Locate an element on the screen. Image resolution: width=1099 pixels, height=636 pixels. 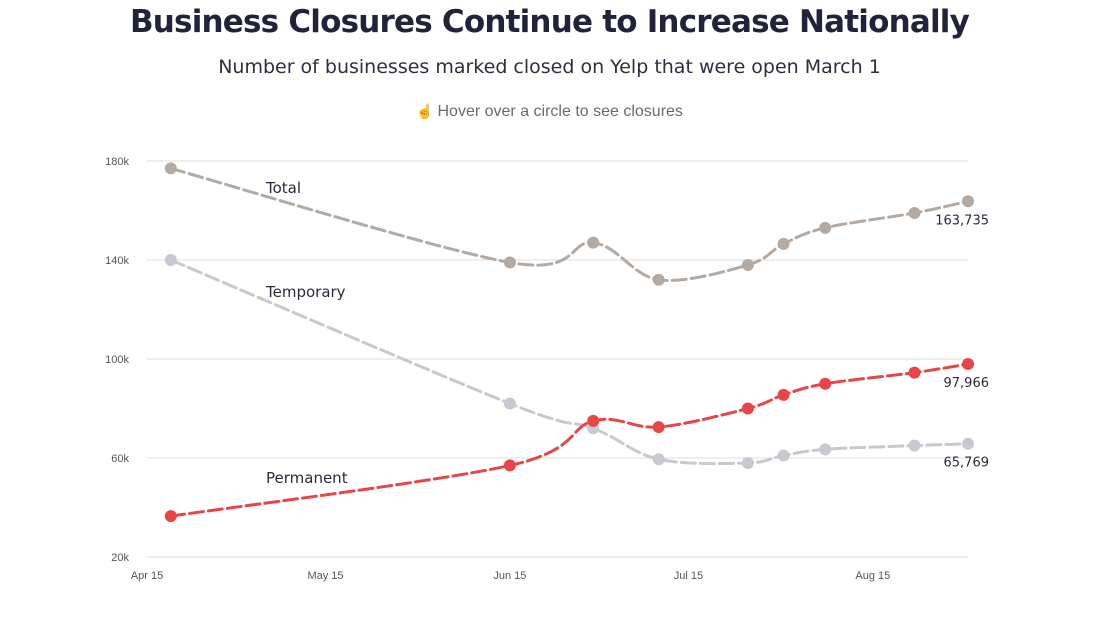
data-point-temporary: Temporary: 59,500 is located at coordinates (658, 459).